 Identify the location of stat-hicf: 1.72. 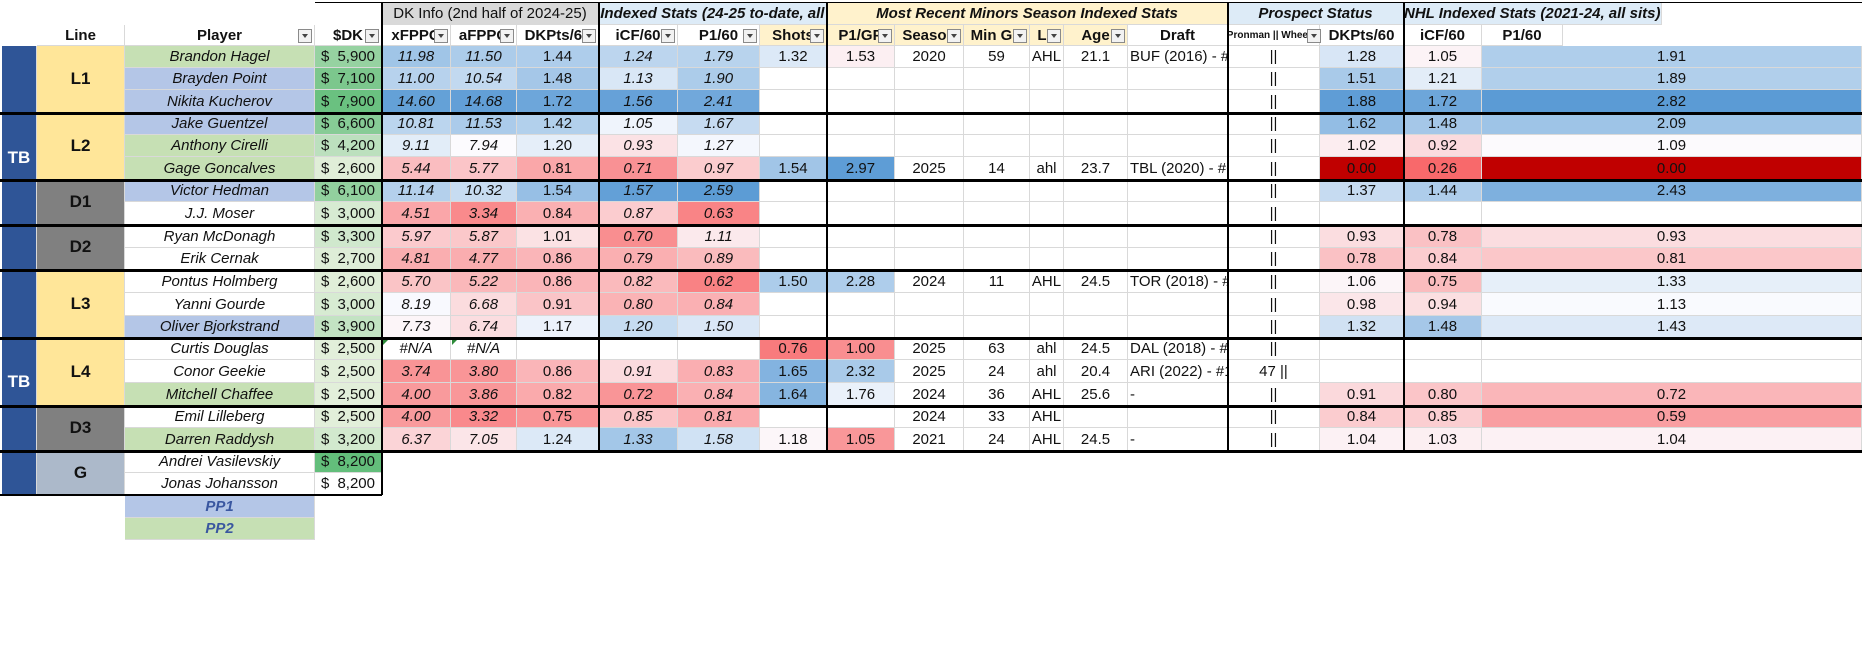
(1443, 101).